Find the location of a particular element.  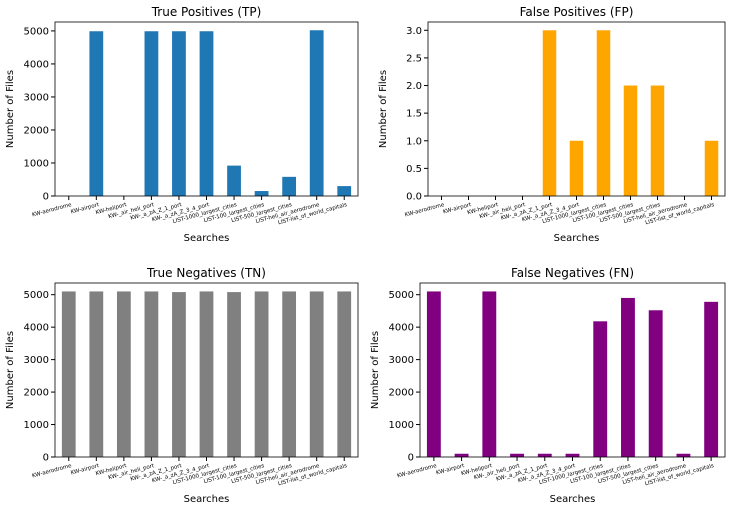

y-tick-label: 3.0 is located at coordinates (414, 31).